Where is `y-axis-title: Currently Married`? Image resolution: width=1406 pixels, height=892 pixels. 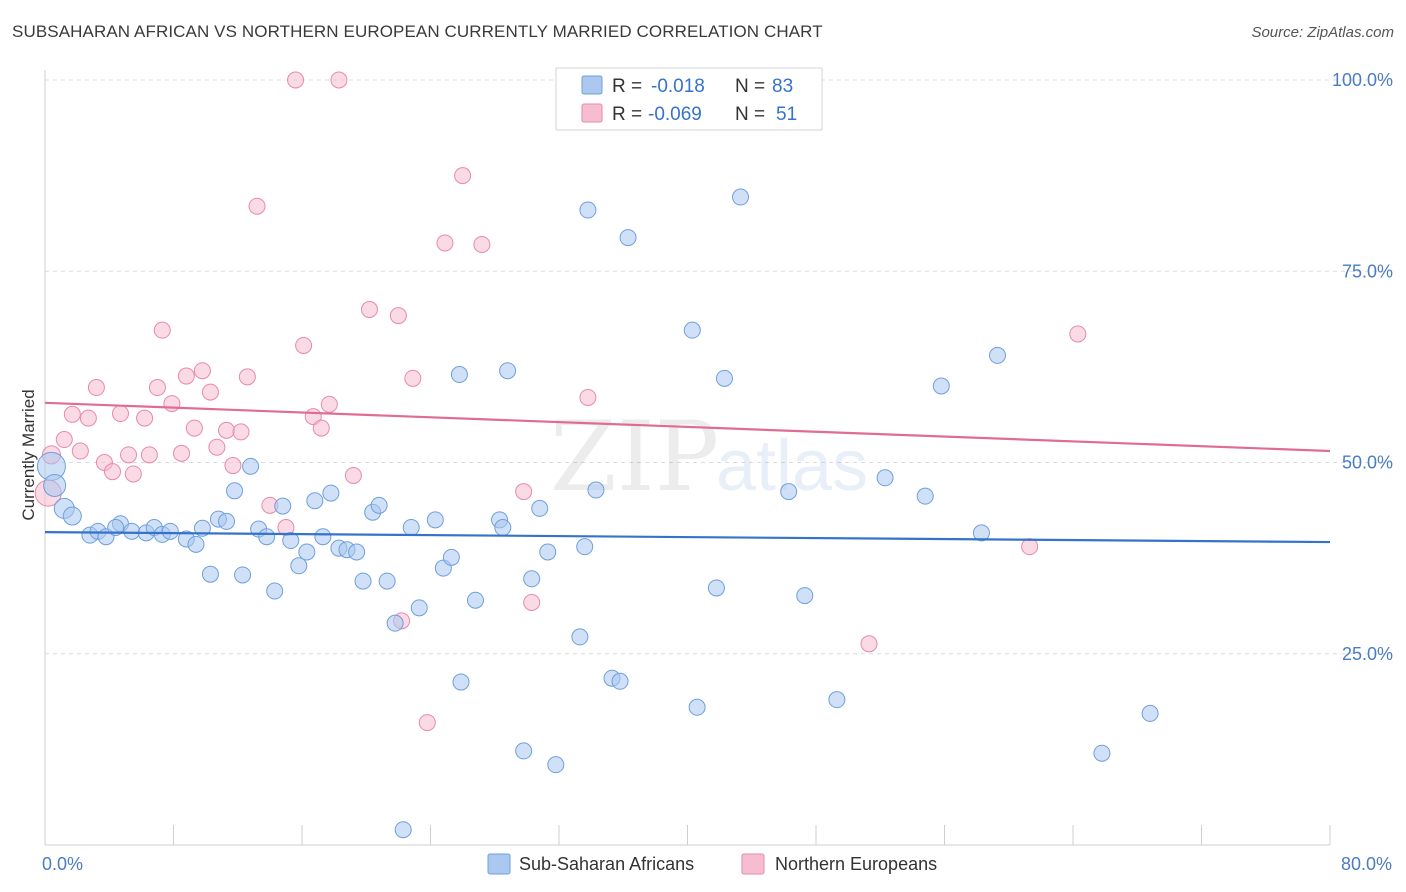 y-axis-title: Currently Married is located at coordinates (28, 454).